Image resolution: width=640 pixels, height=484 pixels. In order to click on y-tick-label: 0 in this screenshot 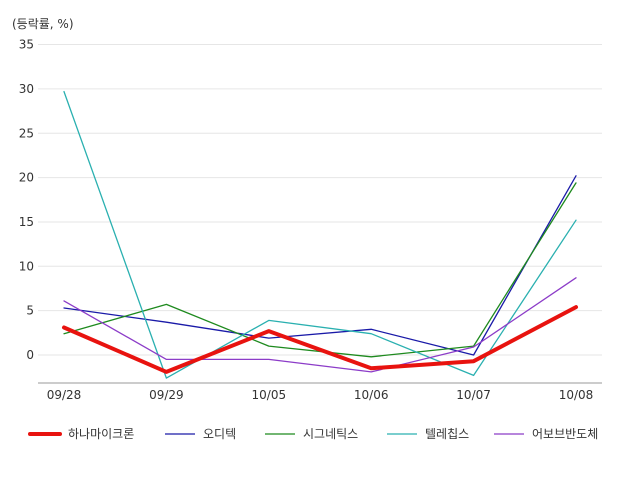, I will do `click(30, 355)`.